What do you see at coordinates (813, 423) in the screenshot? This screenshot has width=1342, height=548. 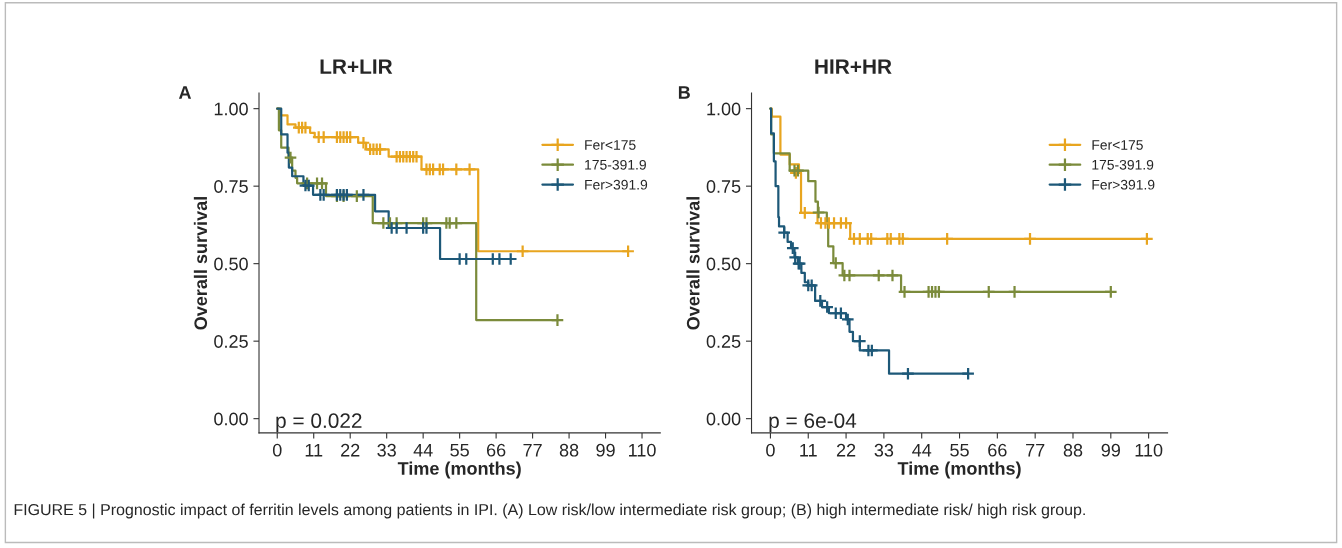 I see `annotation: p = 6e-04` at bounding box center [813, 423].